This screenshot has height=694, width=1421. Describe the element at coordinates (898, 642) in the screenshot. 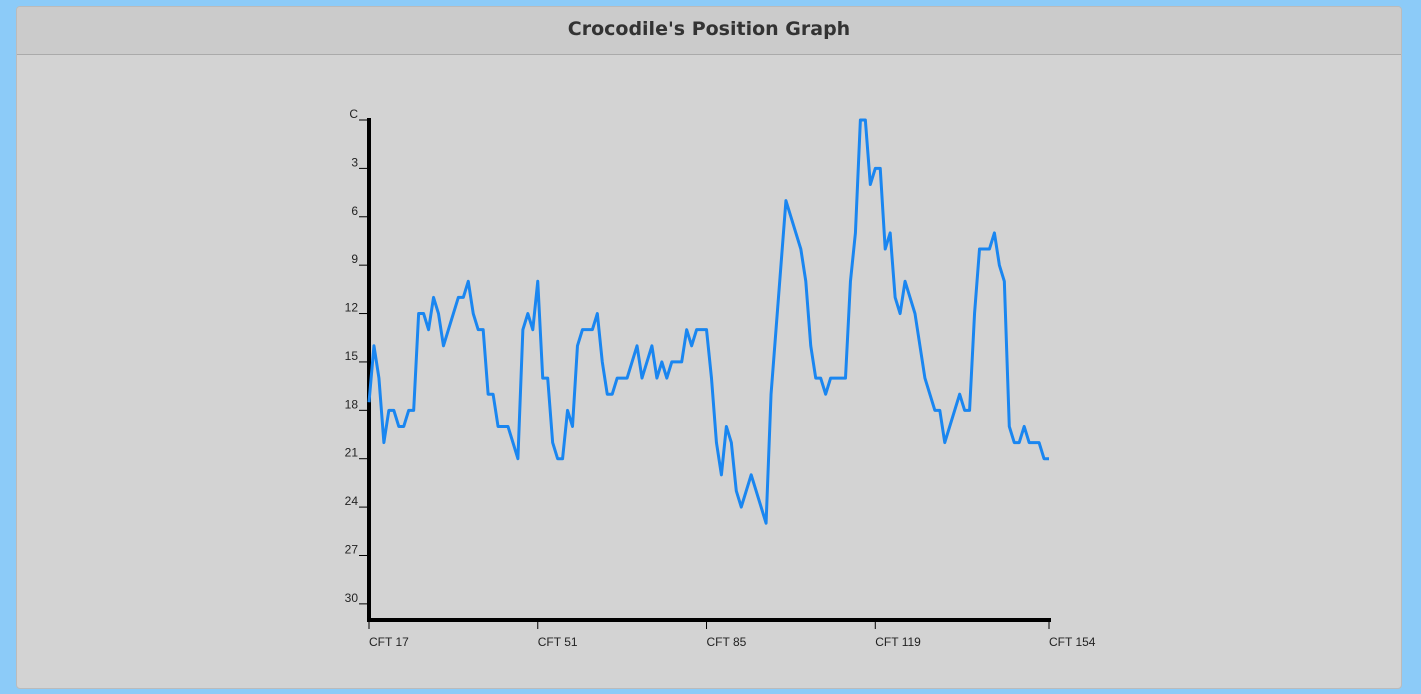

I see `x-tick-label: CFT 119` at that location.